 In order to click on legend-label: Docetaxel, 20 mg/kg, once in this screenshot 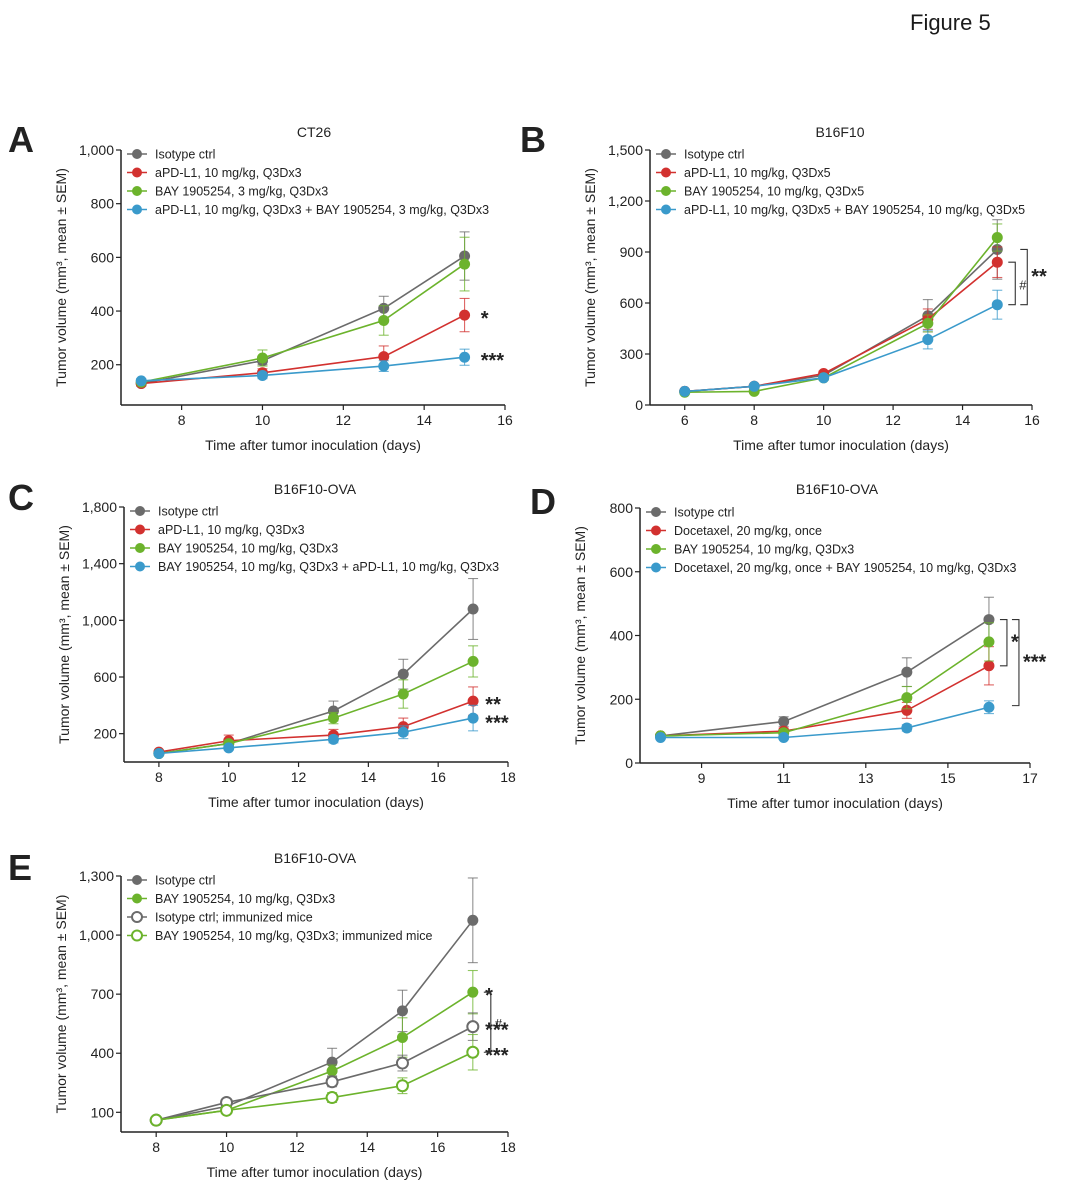, I will do `click(748, 531)`.